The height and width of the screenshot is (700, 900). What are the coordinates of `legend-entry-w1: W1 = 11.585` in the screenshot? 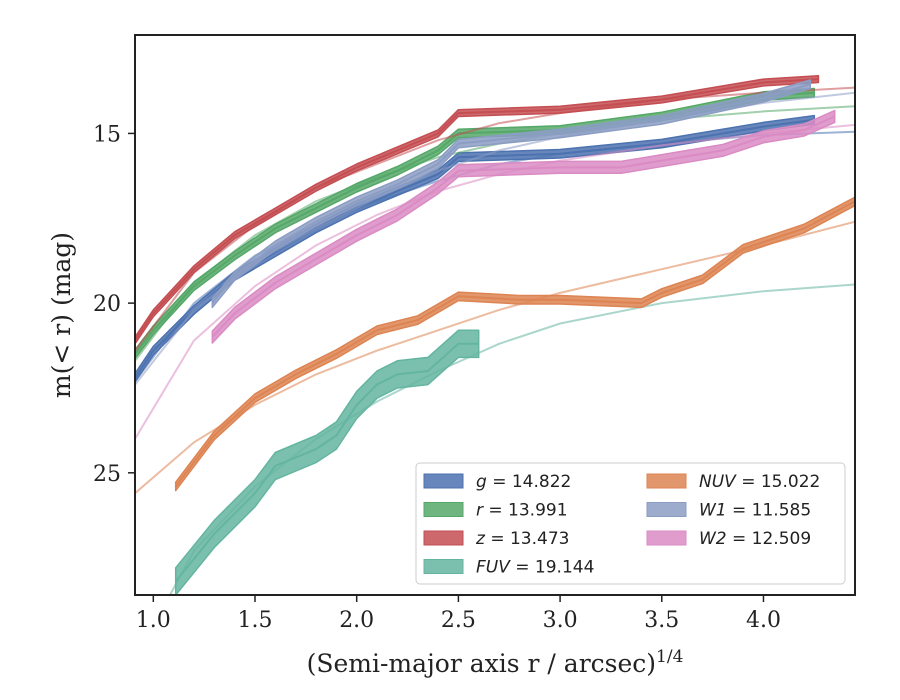 It's located at (728, 511).